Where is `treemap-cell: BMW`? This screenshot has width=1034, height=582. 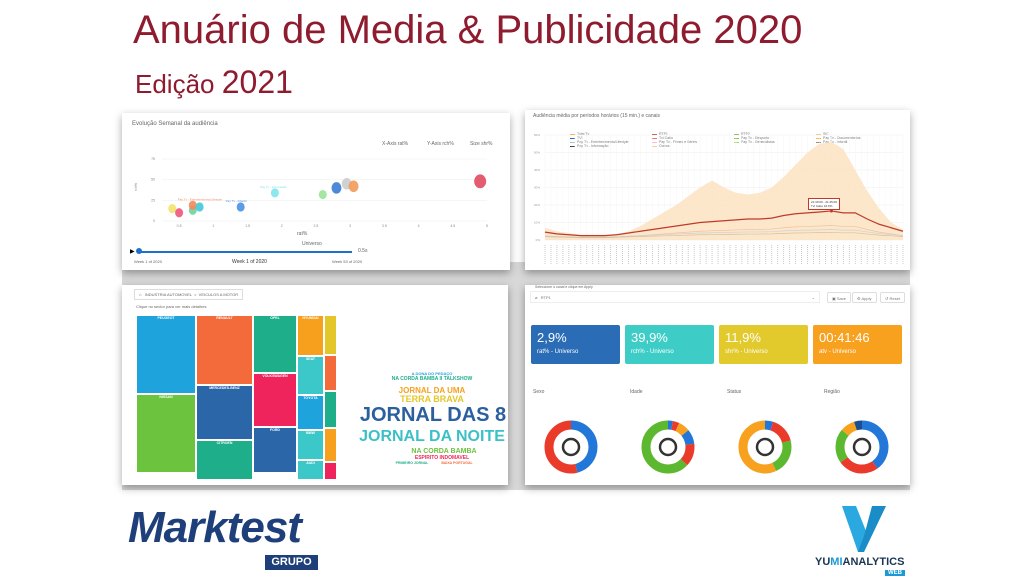
treemap-cell: BMW is located at coordinates (310, 445).